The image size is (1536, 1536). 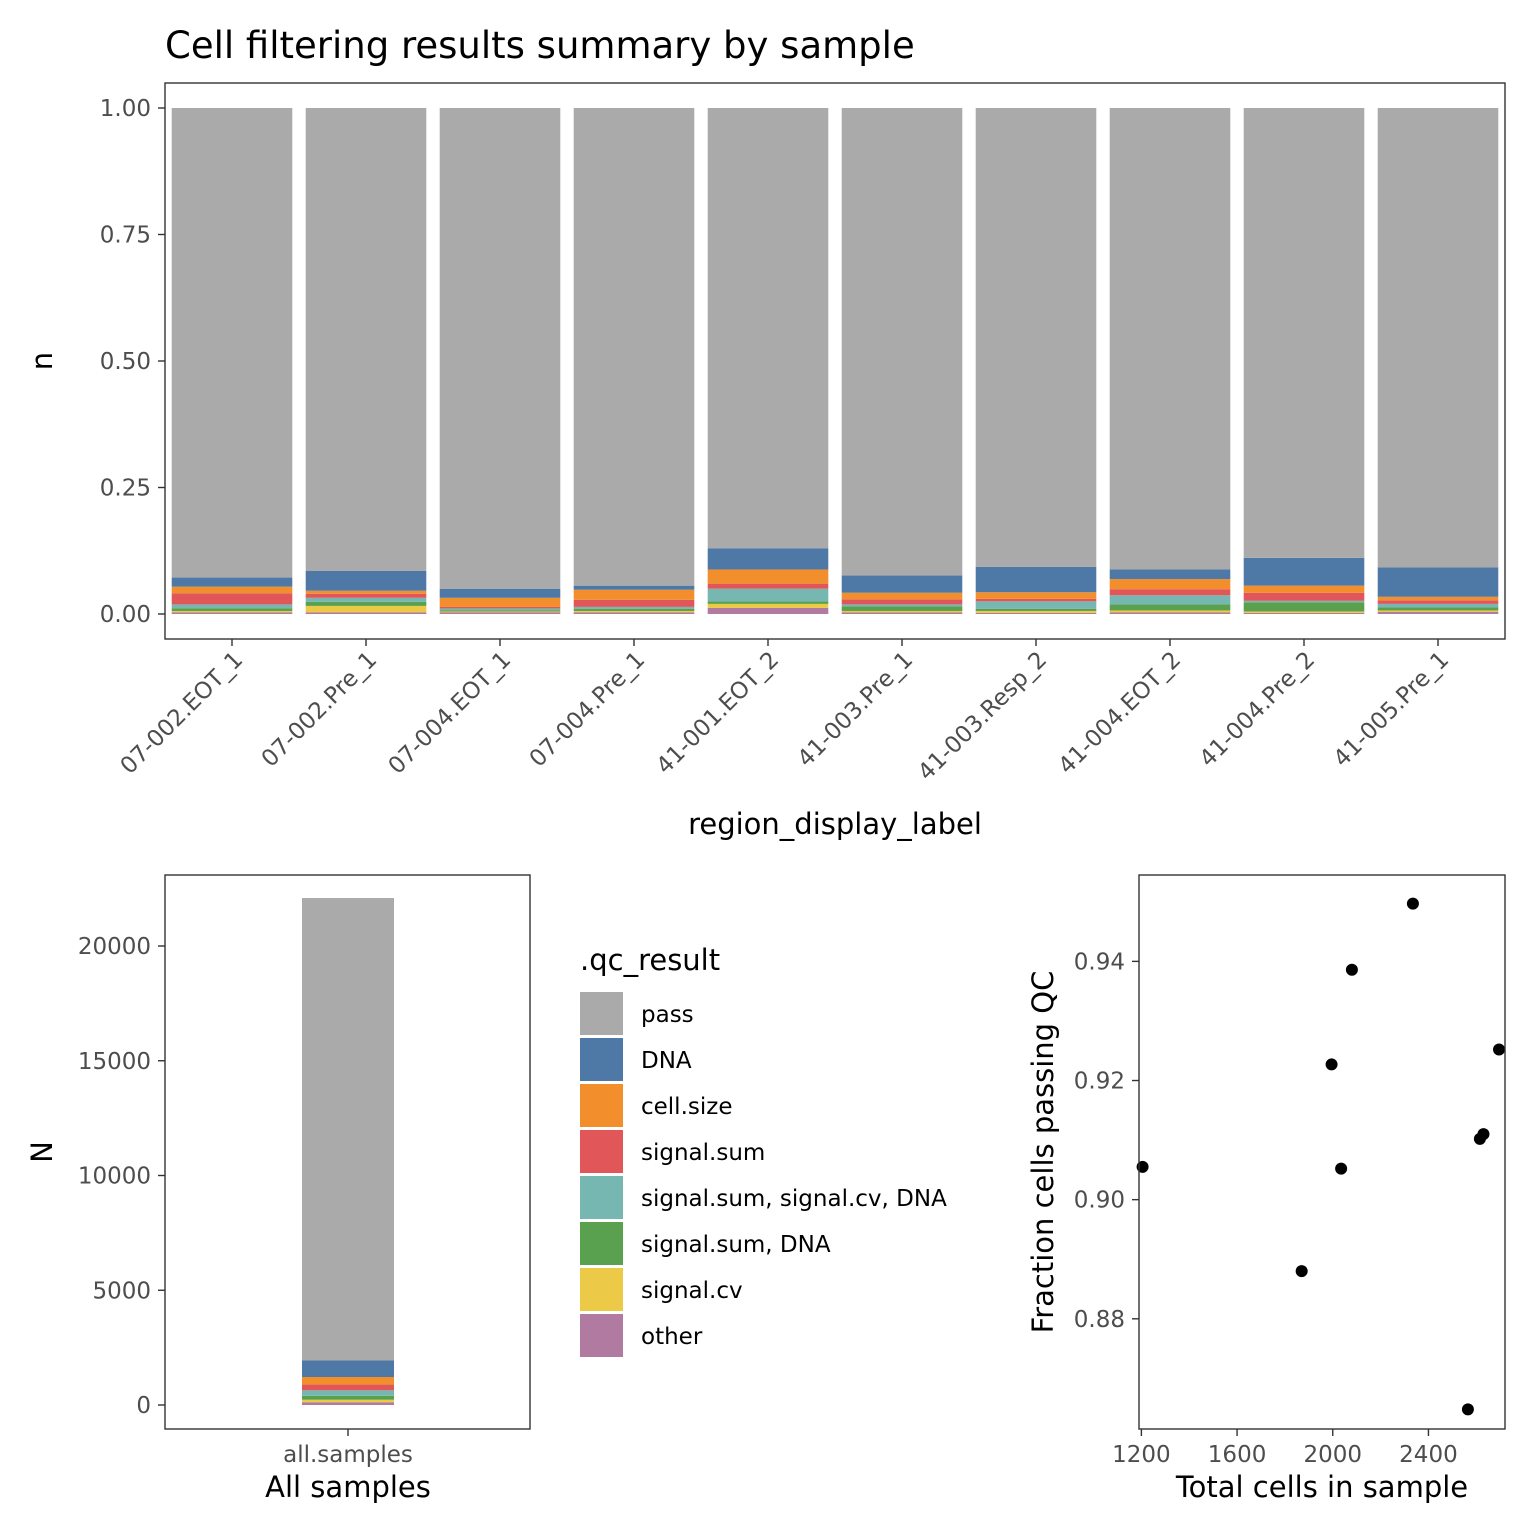 I want to click on bar-07-002-eot-1-other, so click(x=232, y=613).